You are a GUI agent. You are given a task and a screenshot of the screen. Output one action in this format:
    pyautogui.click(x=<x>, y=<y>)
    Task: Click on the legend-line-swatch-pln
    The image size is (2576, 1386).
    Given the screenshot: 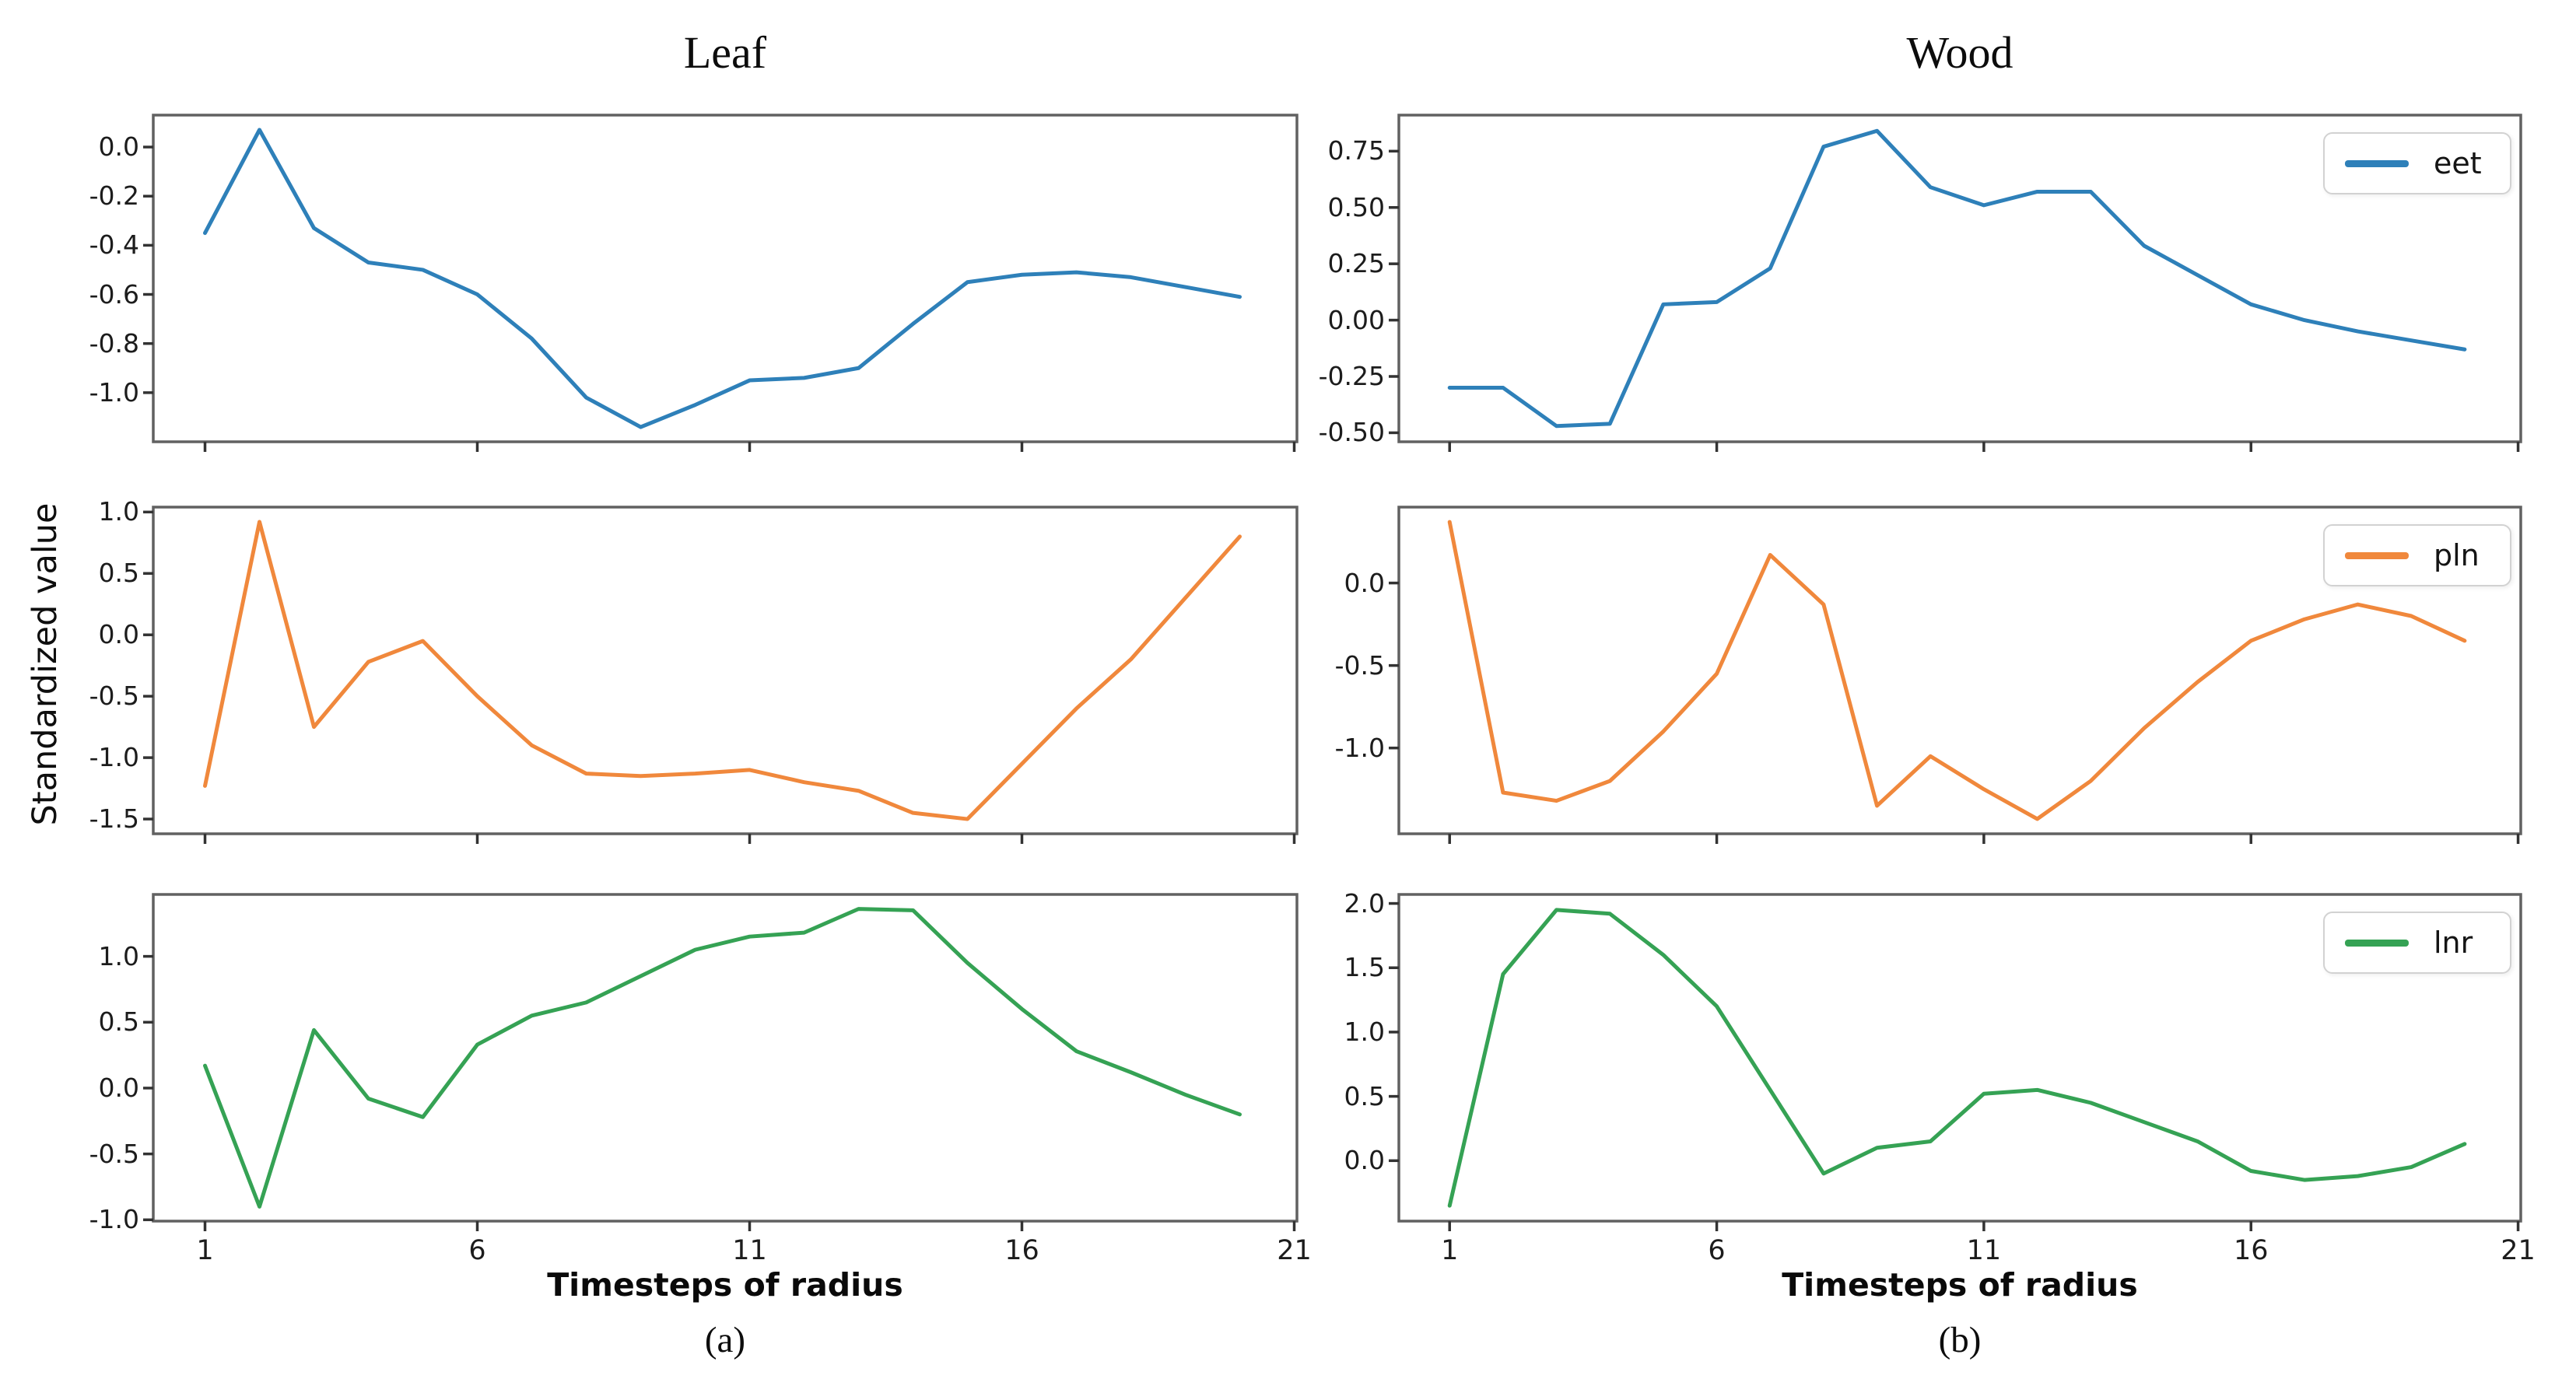 What is the action you would take?
    pyautogui.click(x=2377, y=555)
    